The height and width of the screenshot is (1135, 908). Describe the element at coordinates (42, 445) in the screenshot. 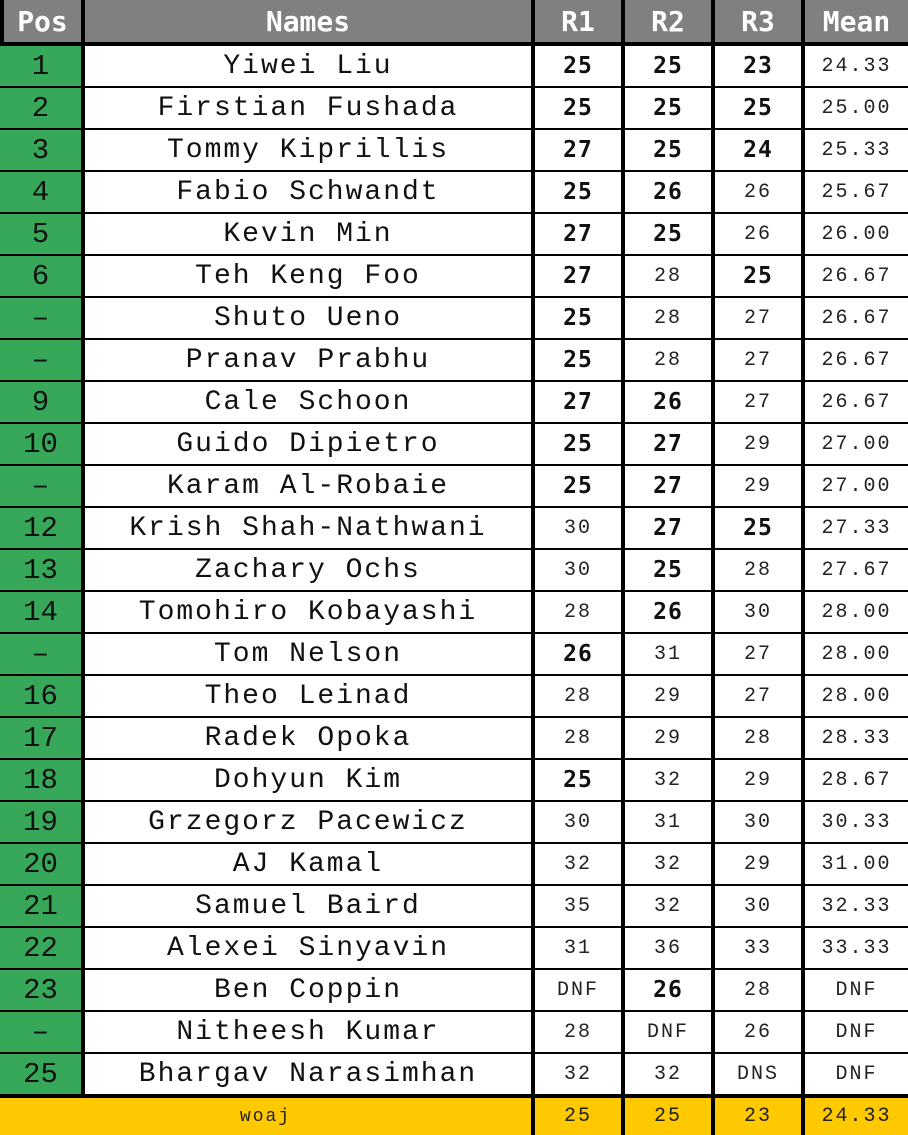

I see `position-cell: 10` at that location.